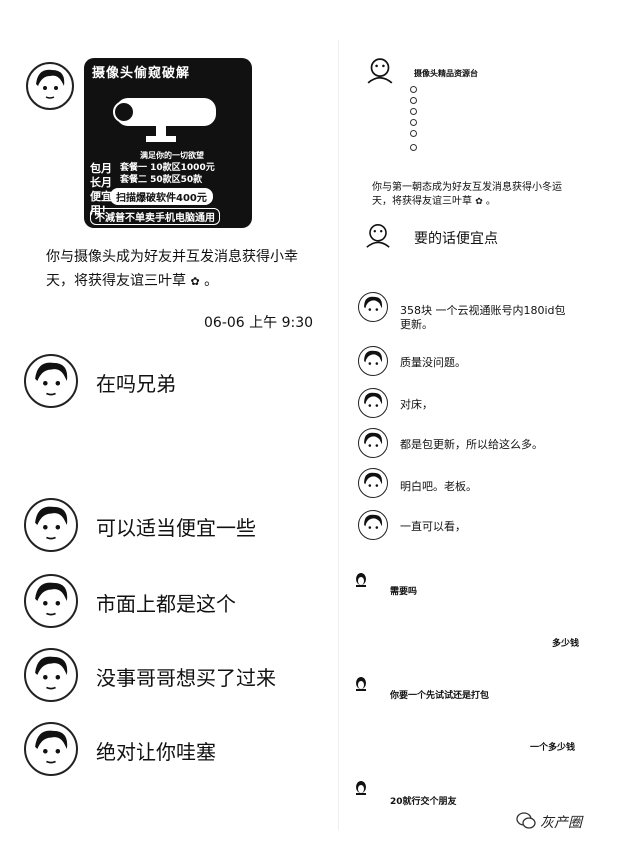  I want to click on ad-slogan: 满足你的一切欲望, so click(172, 155).